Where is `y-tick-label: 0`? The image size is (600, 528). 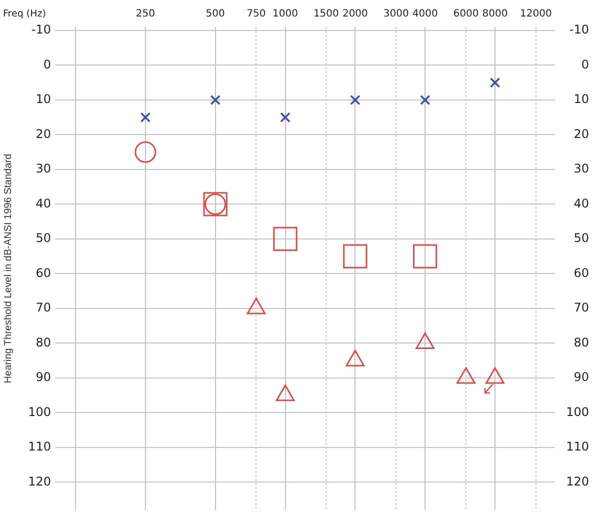
y-tick-label: 0 is located at coordinates (47, 64).